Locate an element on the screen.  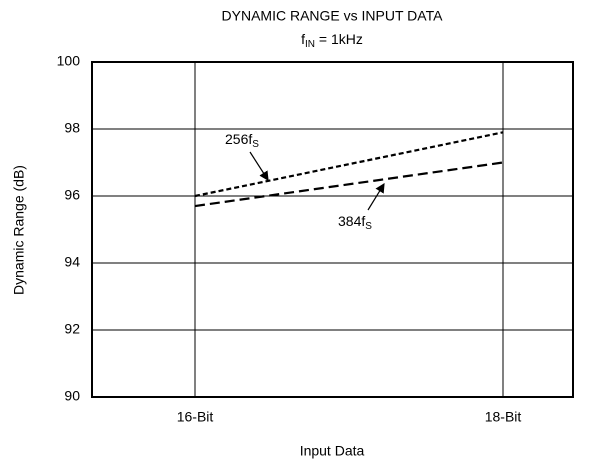
y-axis-label: Dynamic Range (dB) is located at coordinates (19, 230).